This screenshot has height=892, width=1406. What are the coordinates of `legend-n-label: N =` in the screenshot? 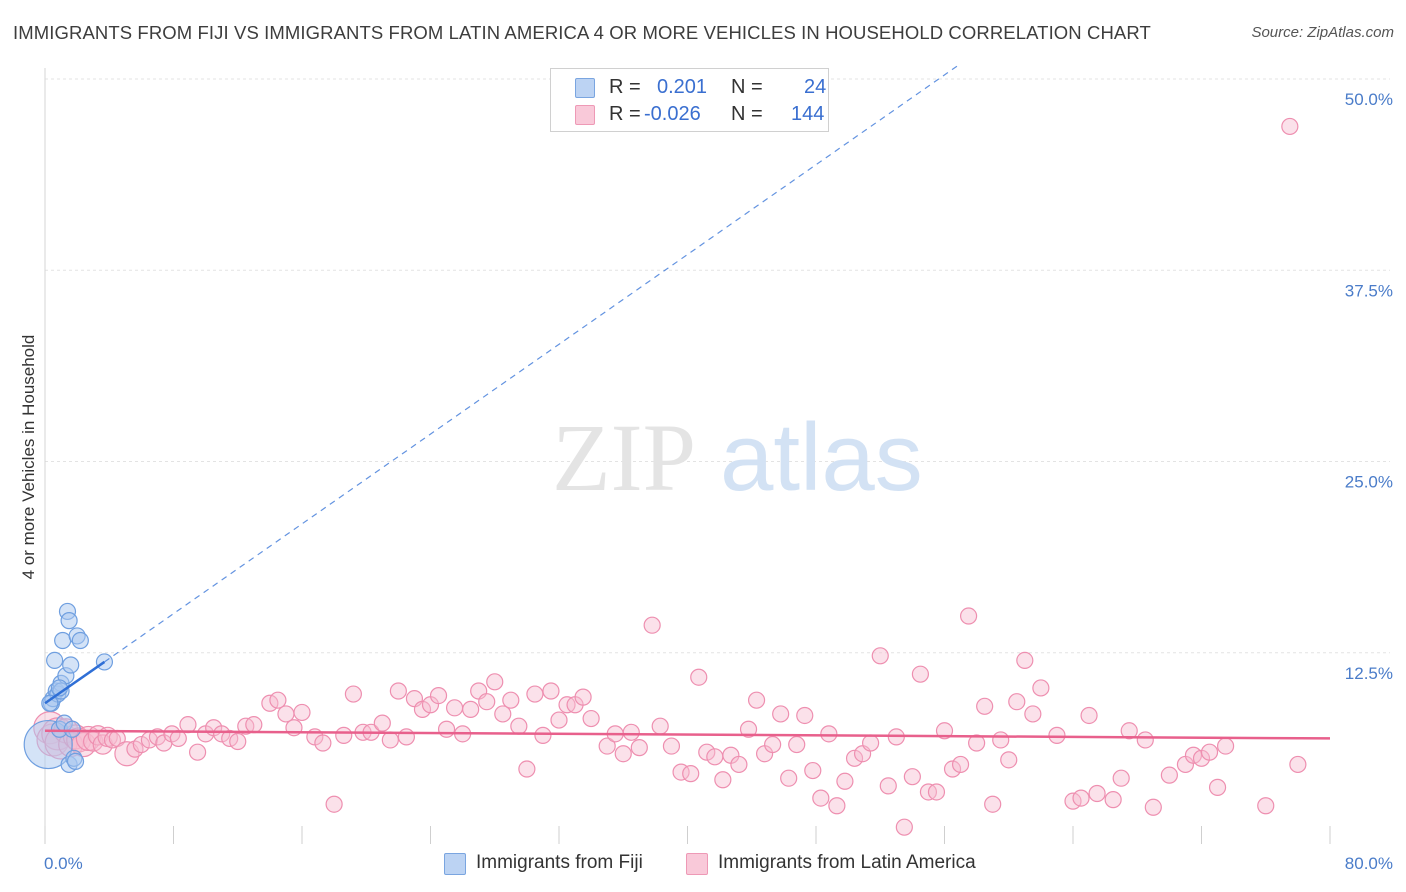 It's located at (747, 87).